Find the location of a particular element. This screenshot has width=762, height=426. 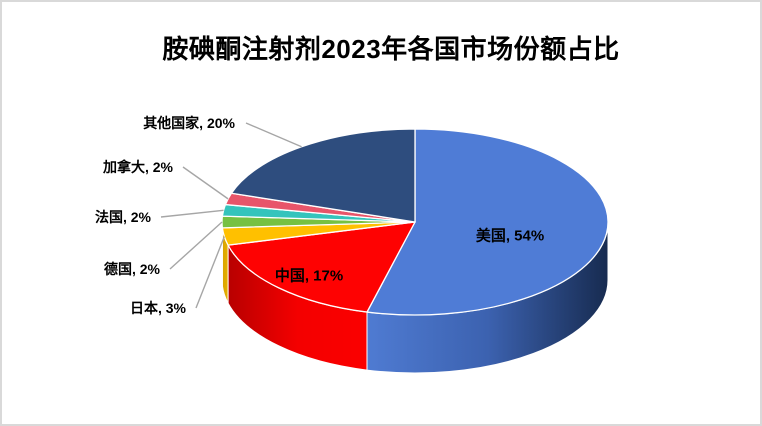

slice-label-usa: 美国, 54% is located at coordinates (510, 236).